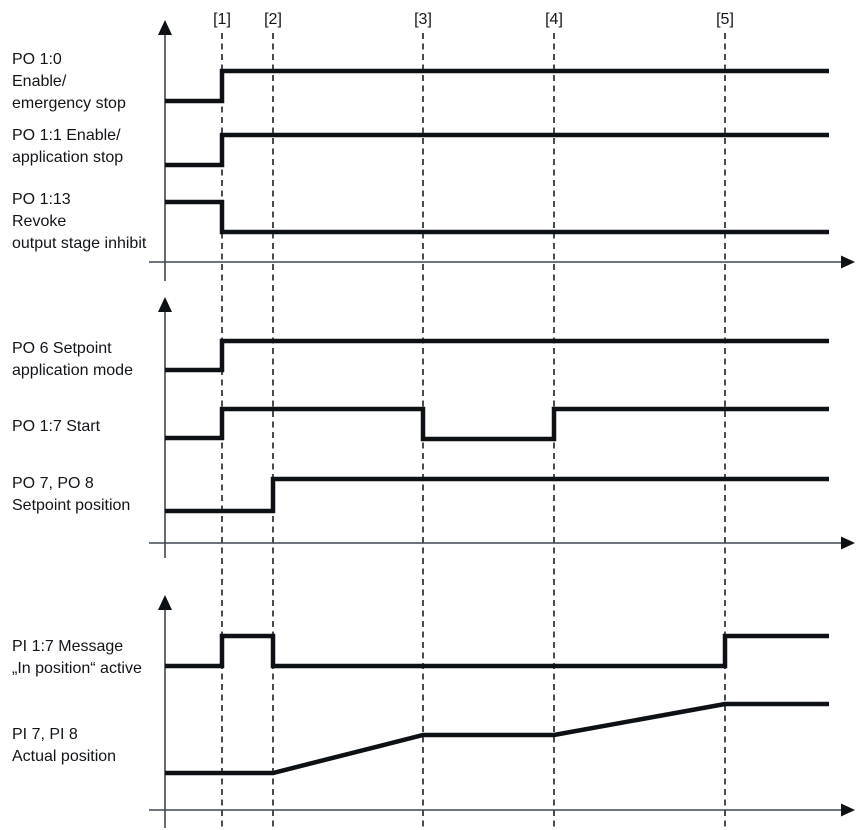 This screenshot has height=830, width=856. What do you see at coordinates (77, 658) in the screenshot?
I see `signal-label-pi-1-7: PI 1:7 Message „In position“ active` at bounding box center [77, 658].